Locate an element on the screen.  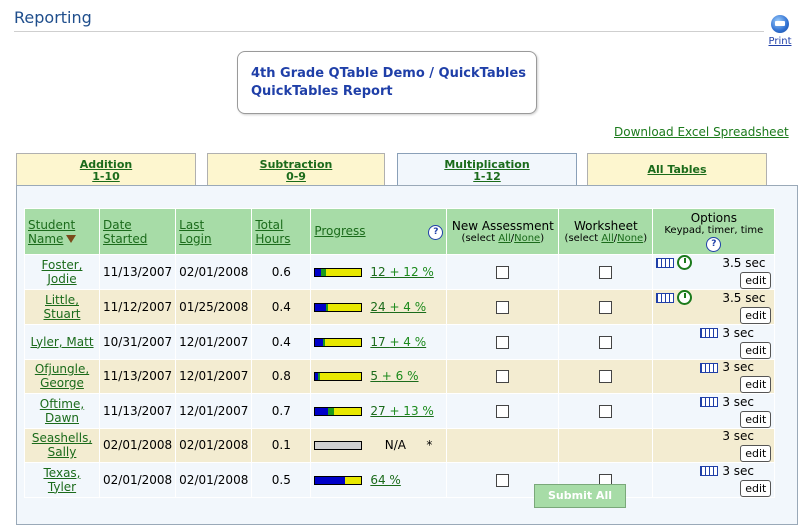
header-total-hours: Total Hours is located at coordinates (281, 231).